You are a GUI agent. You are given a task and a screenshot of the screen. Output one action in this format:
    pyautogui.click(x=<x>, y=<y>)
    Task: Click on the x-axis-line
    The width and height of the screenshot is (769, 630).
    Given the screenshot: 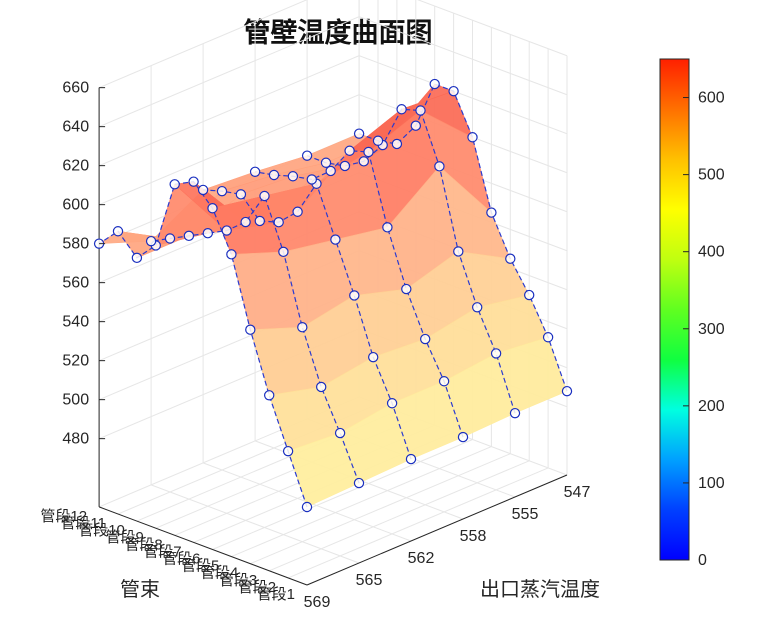 What is the action you would take?
    pyautogui.click(x=203, y=546)
    